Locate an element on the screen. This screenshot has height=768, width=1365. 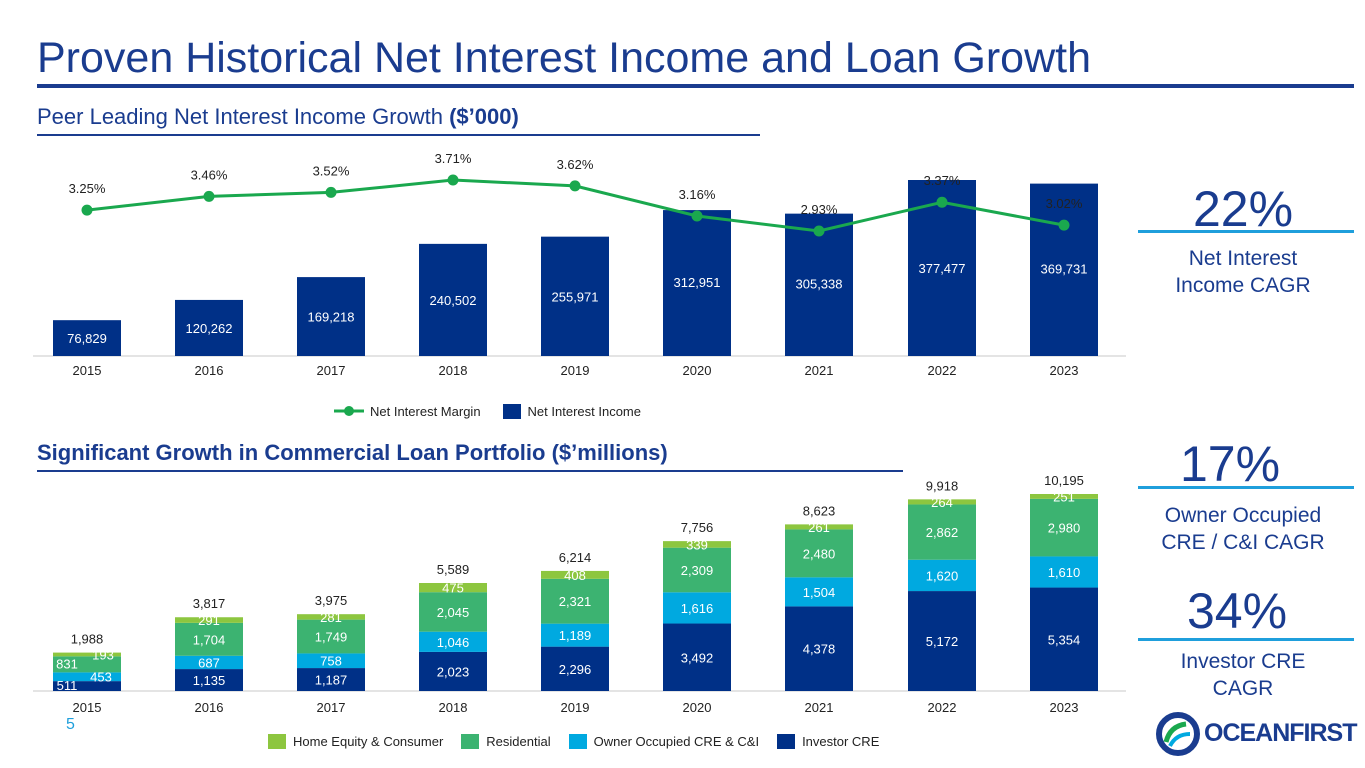
loan-owner-occupied-label-2019: 1,189 is located at coordinates (575, 635).